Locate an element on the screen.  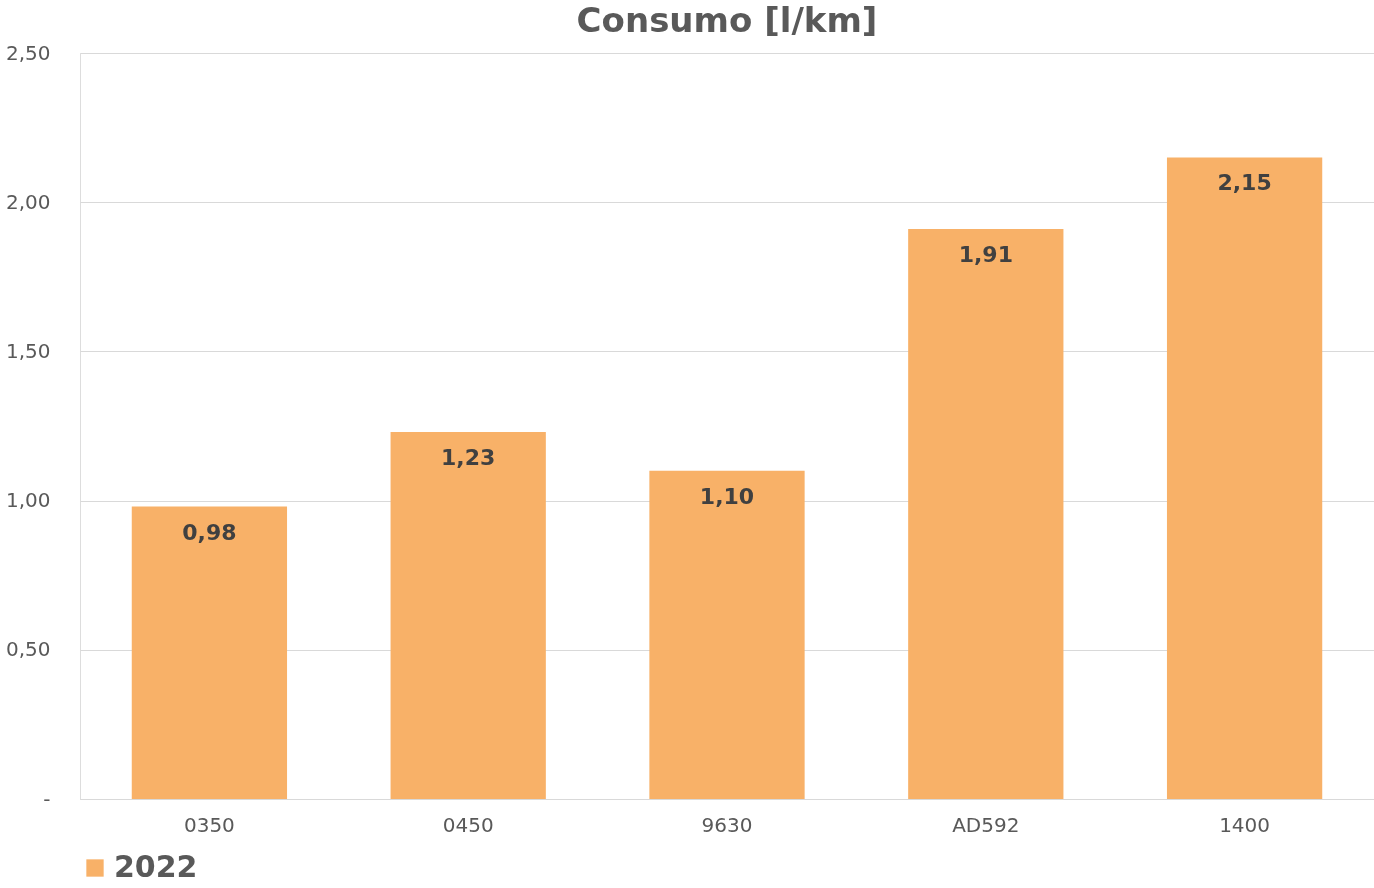
data-label: 1,23 is located at coordinates (468, 457).